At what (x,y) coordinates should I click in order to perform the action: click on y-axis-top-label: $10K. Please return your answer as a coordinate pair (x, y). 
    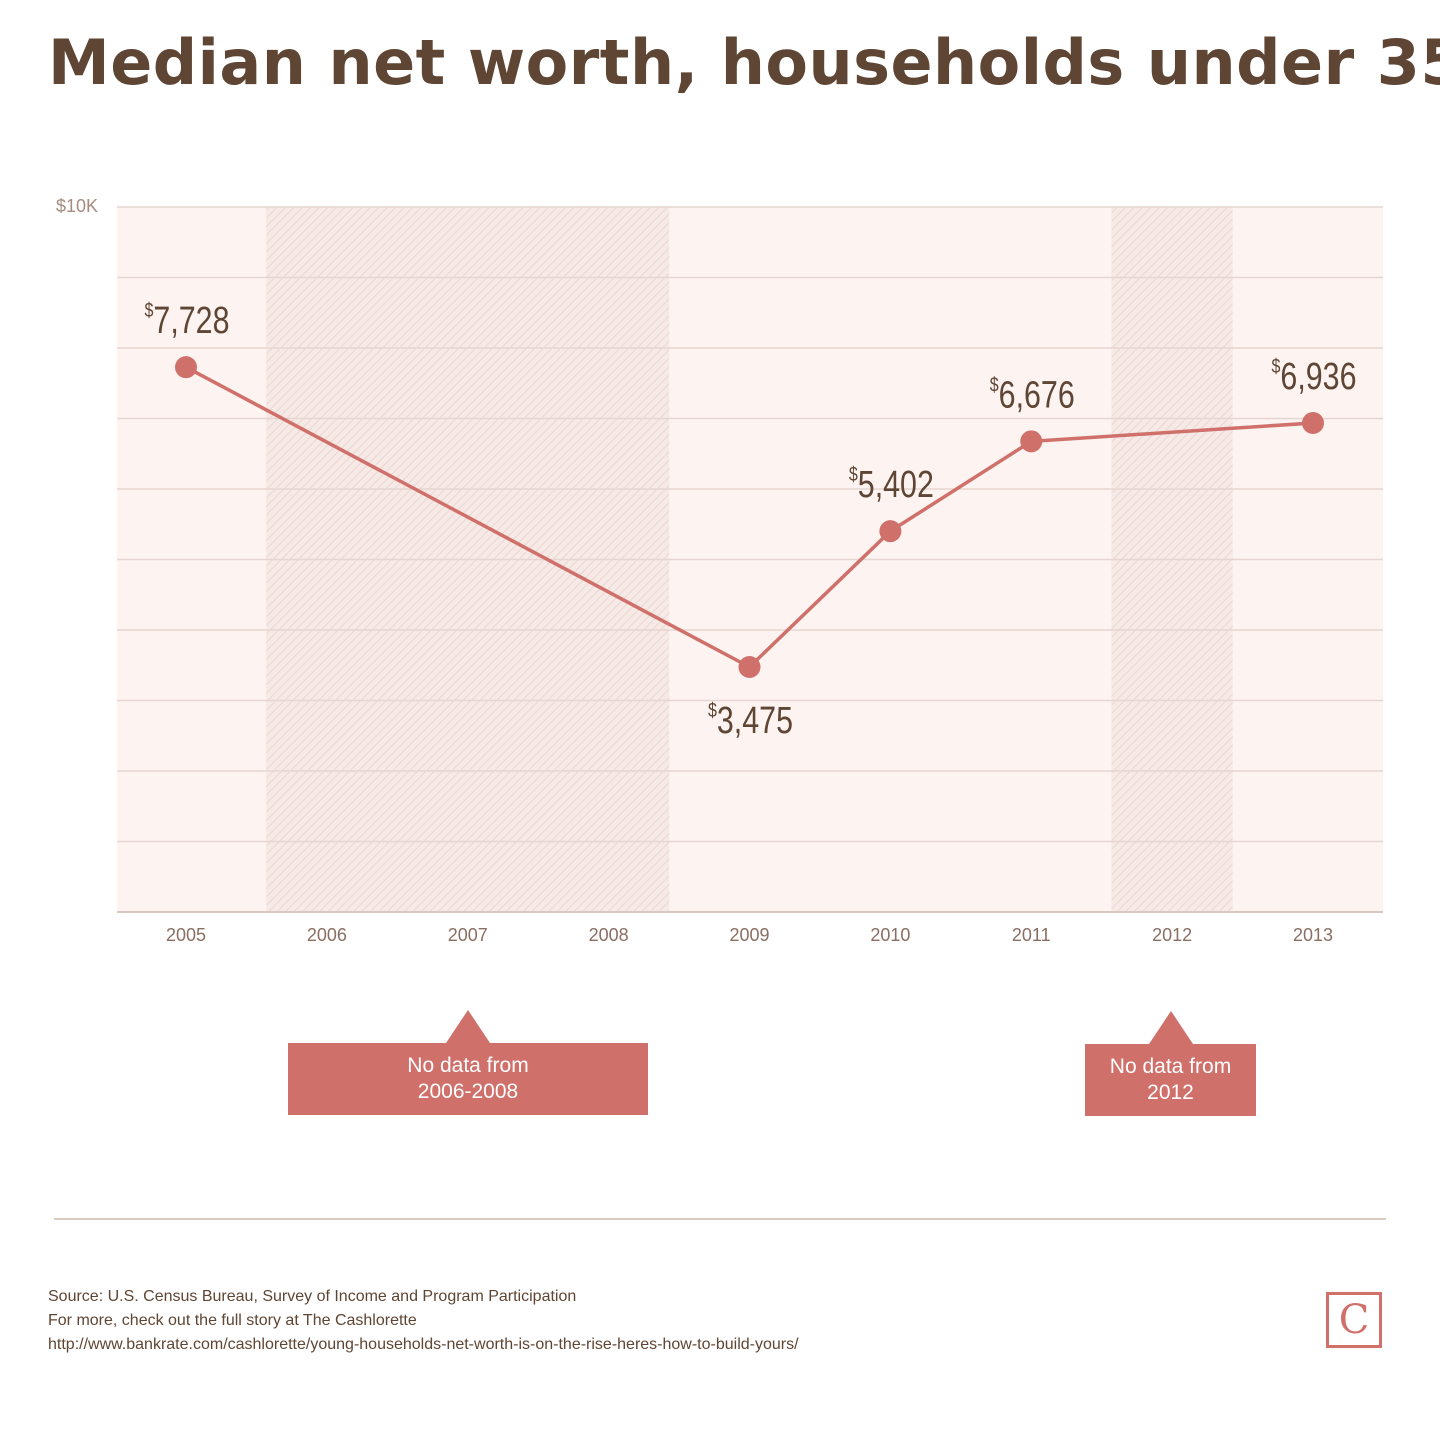
    Looking at the image, I should click on (77, 206).